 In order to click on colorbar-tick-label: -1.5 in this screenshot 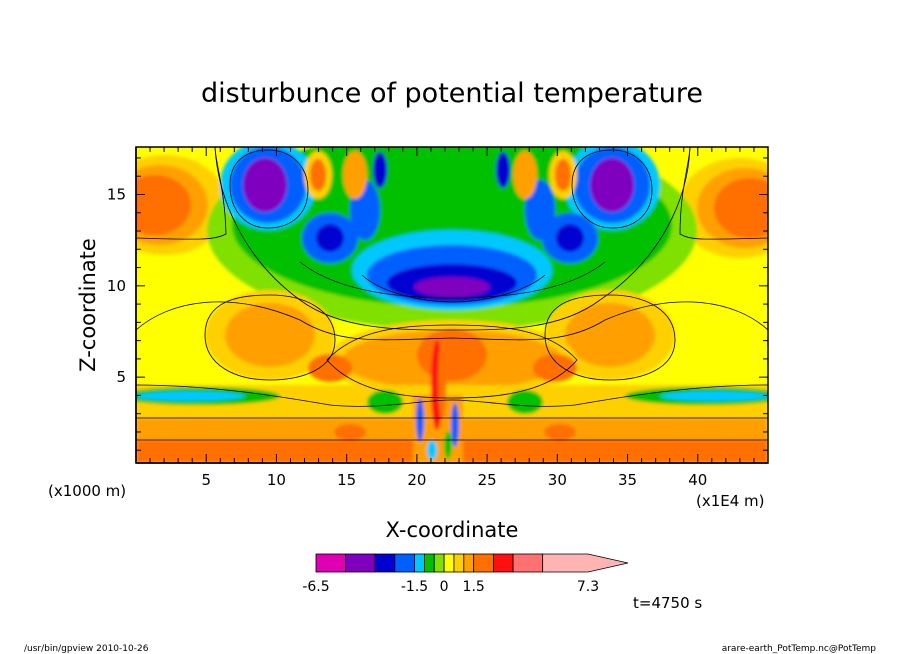, I will do `click(414, 587)`.